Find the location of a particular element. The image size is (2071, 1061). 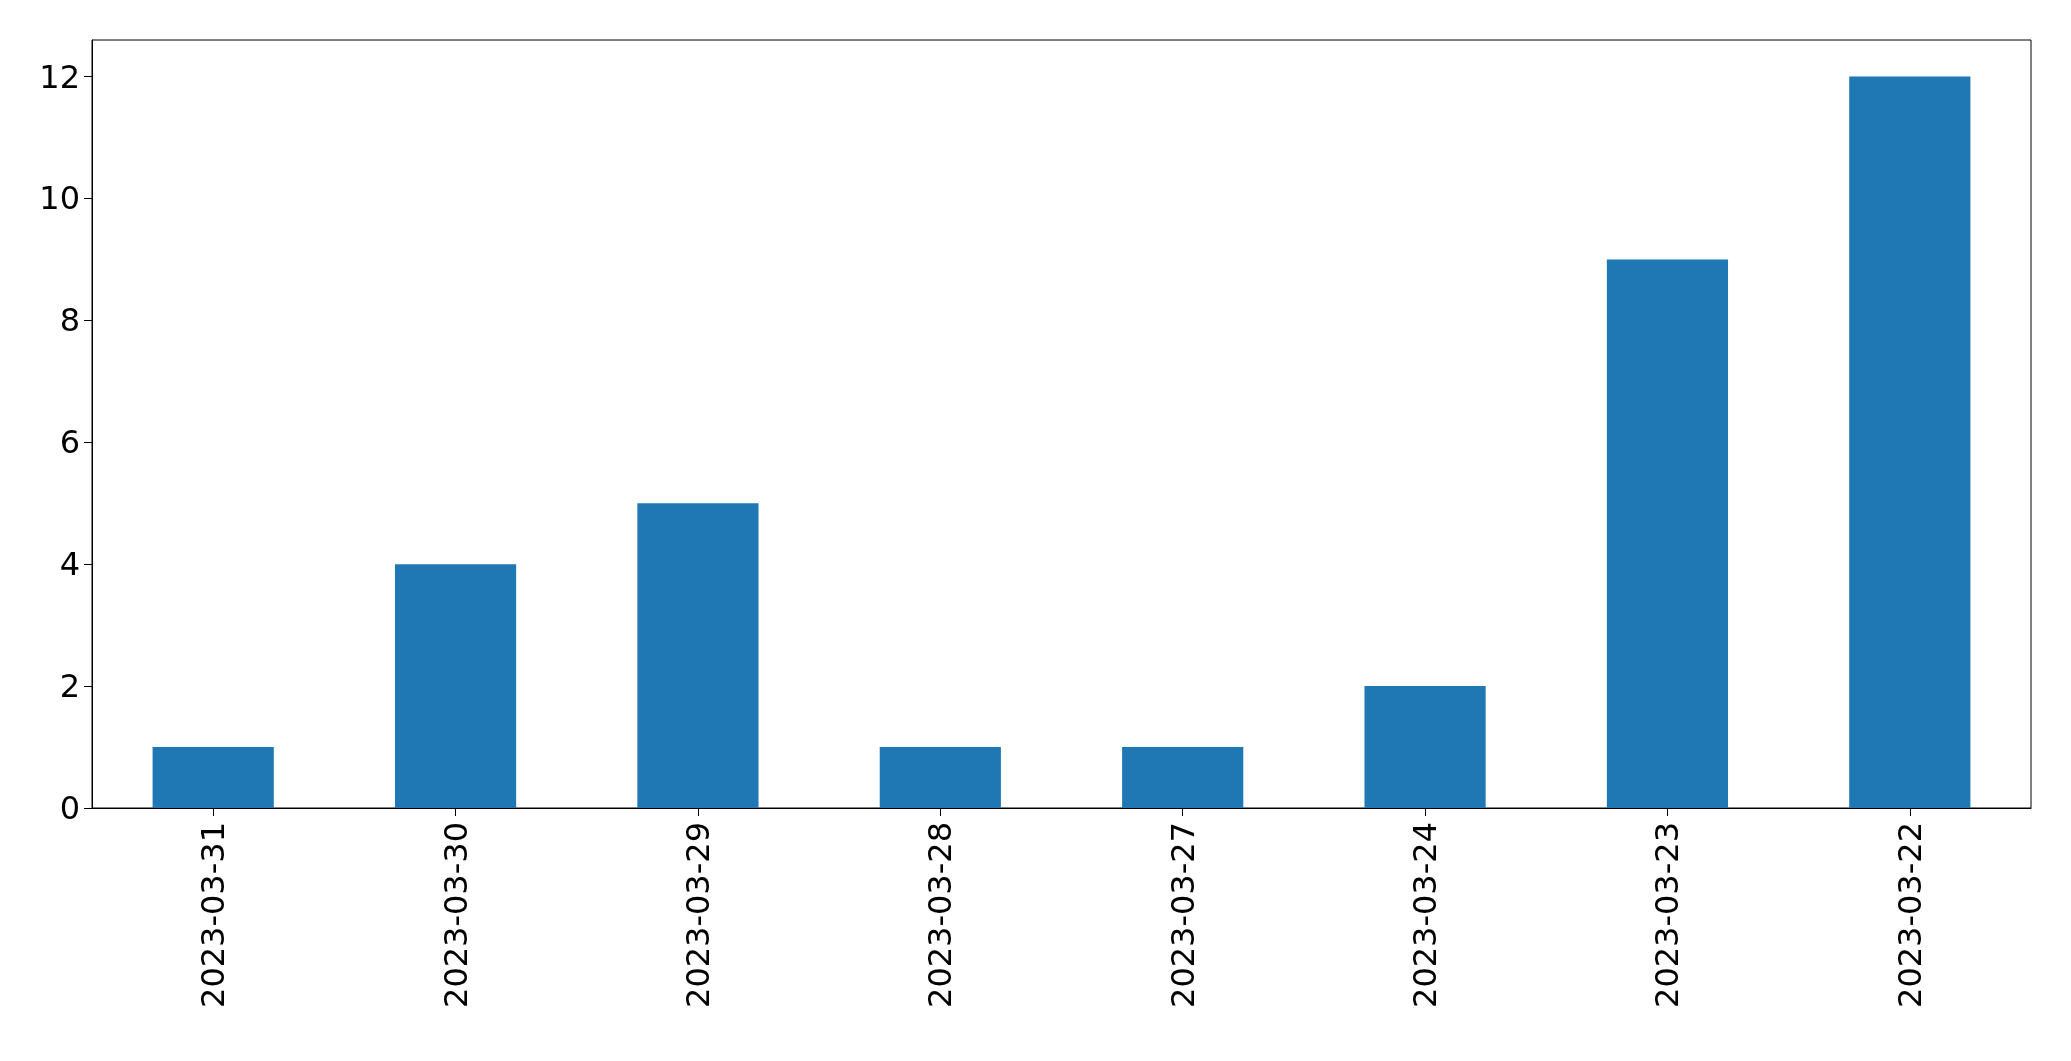

x-tick-label: 2023-03-30 is located at coordinates (455, 915).